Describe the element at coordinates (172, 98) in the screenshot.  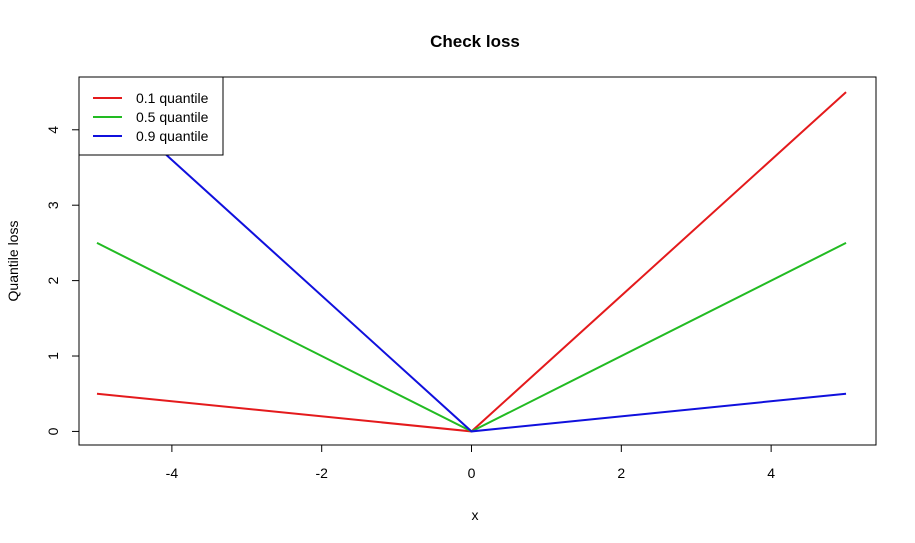
I see `legend-label: 0.1 quantile` at that location.